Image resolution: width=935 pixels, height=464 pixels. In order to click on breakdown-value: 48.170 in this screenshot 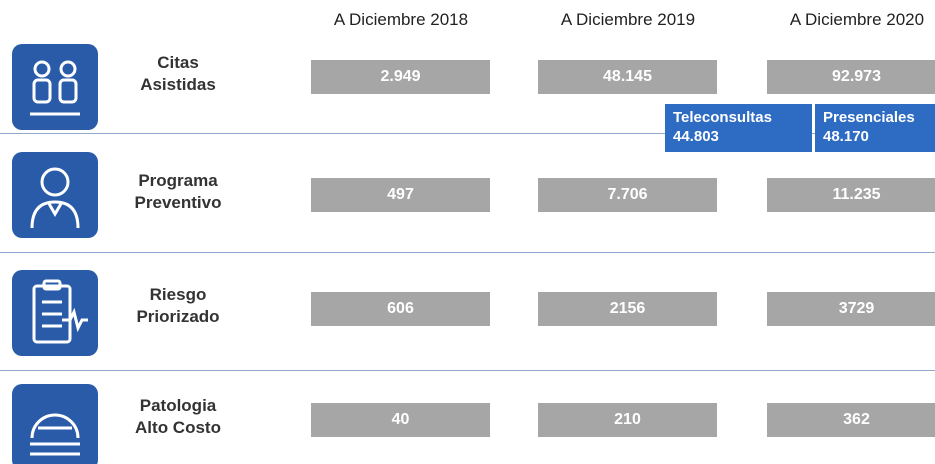, I will do `click(846, 136)`.